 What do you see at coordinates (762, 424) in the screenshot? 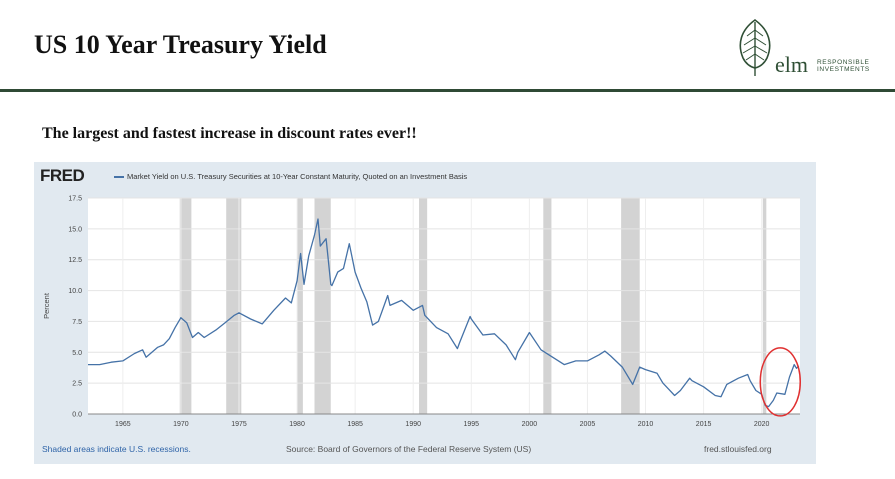
I see `x-tick-label: 2020` at bounding box center [762, 424].